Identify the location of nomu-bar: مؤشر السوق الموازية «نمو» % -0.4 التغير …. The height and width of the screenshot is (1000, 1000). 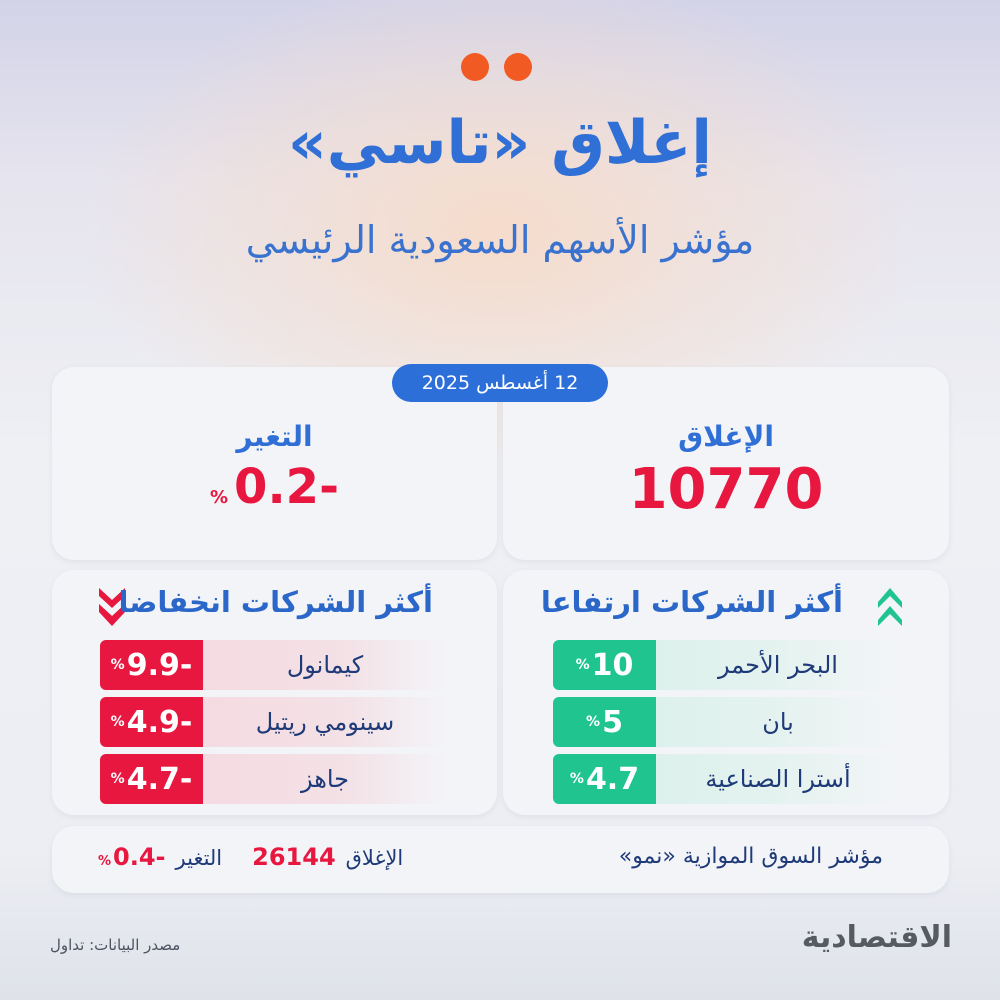
(500, 859).